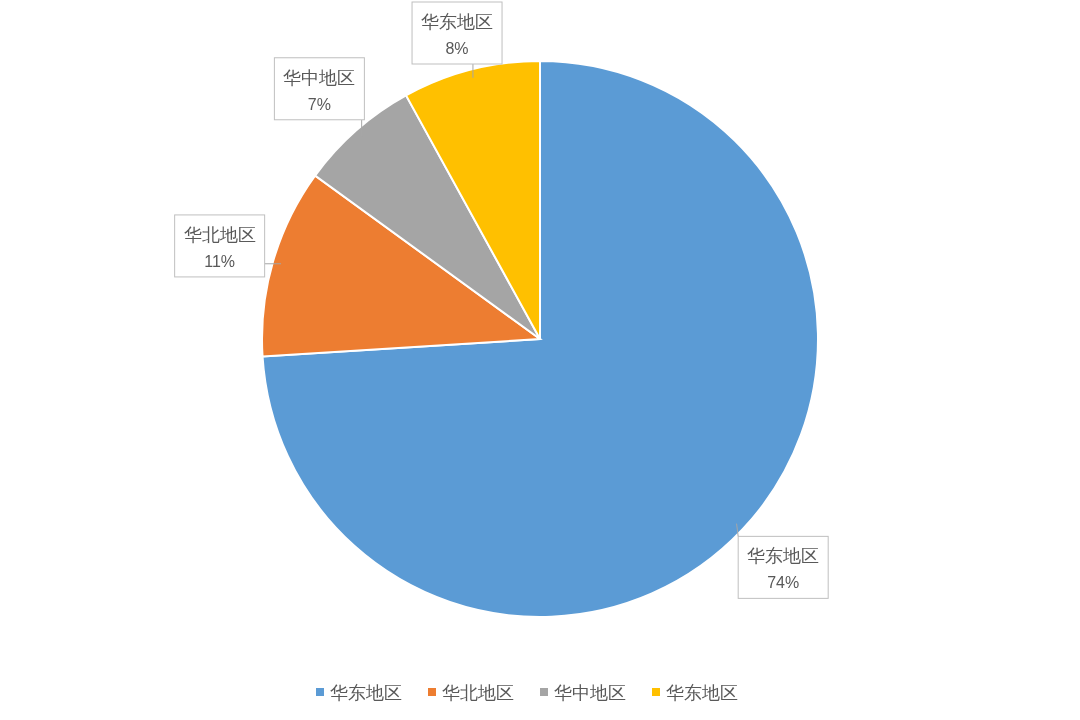 The width and height of the screenshot is (1080, 720). I want to click on slice-label: 华中地区, so click(319, 77).